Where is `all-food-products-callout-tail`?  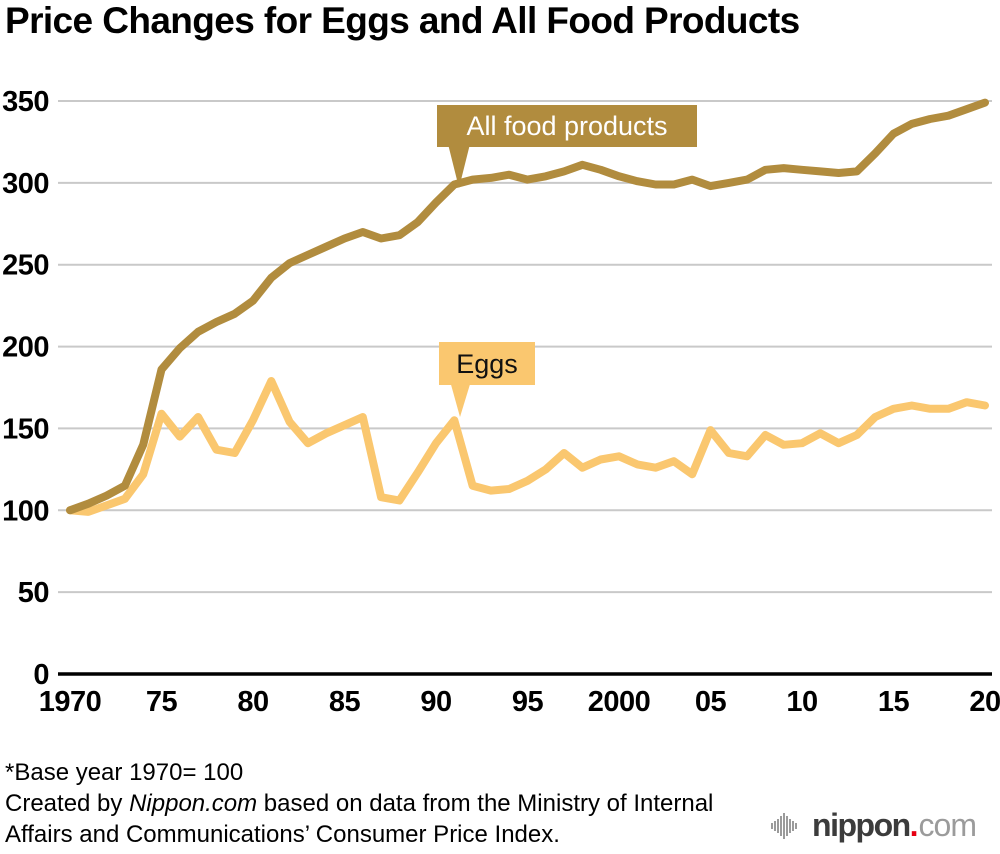
all-food-products-callout-tail is located at coordinates (459, 166).